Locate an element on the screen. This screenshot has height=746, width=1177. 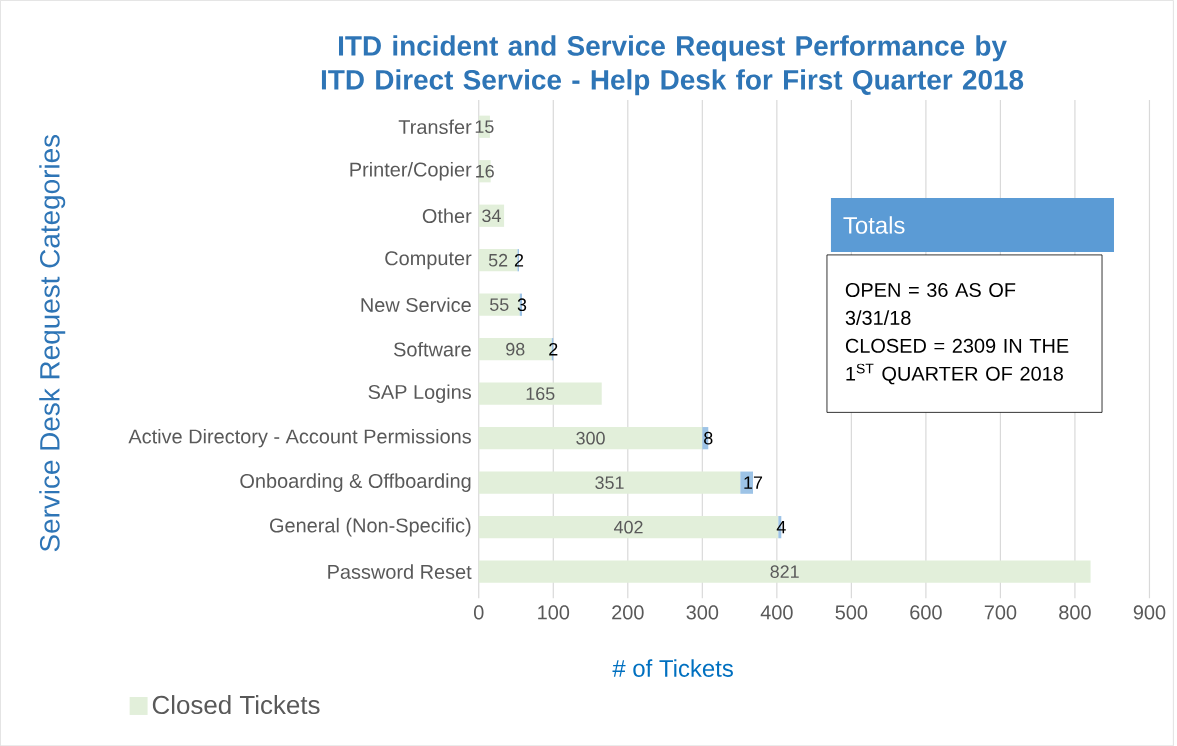
y-tick-label: Printer/Copier is located at coordinates (411, 171).